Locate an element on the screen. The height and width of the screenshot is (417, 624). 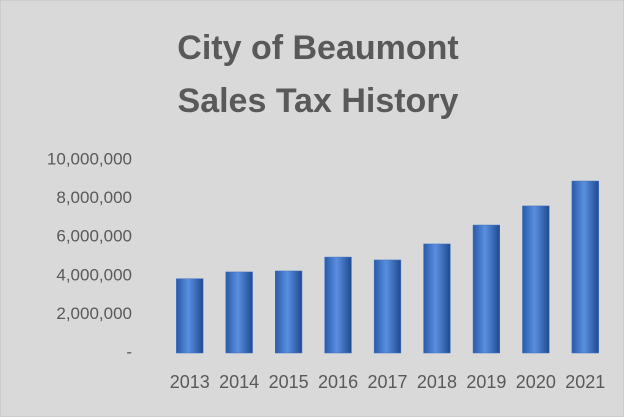
x-tick-label: 2017 is located at coordinates (387, 382).